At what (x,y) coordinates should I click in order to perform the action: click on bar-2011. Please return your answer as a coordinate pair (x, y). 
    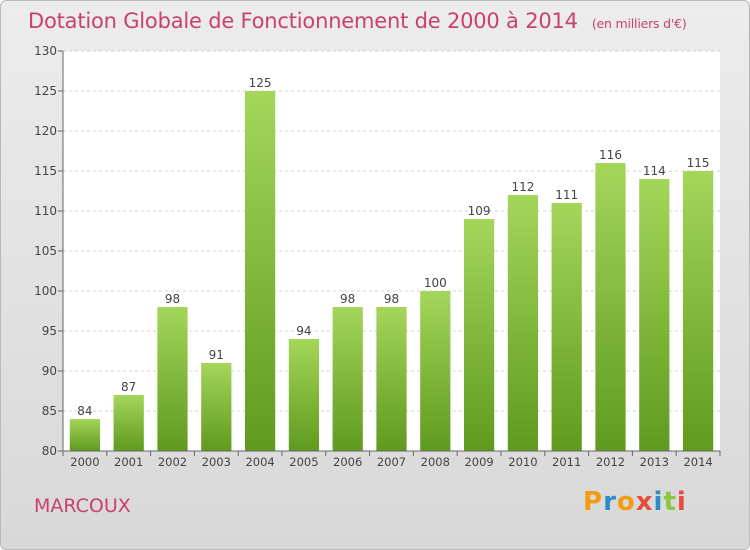
    Looking at the image, I should click on (566, 327).